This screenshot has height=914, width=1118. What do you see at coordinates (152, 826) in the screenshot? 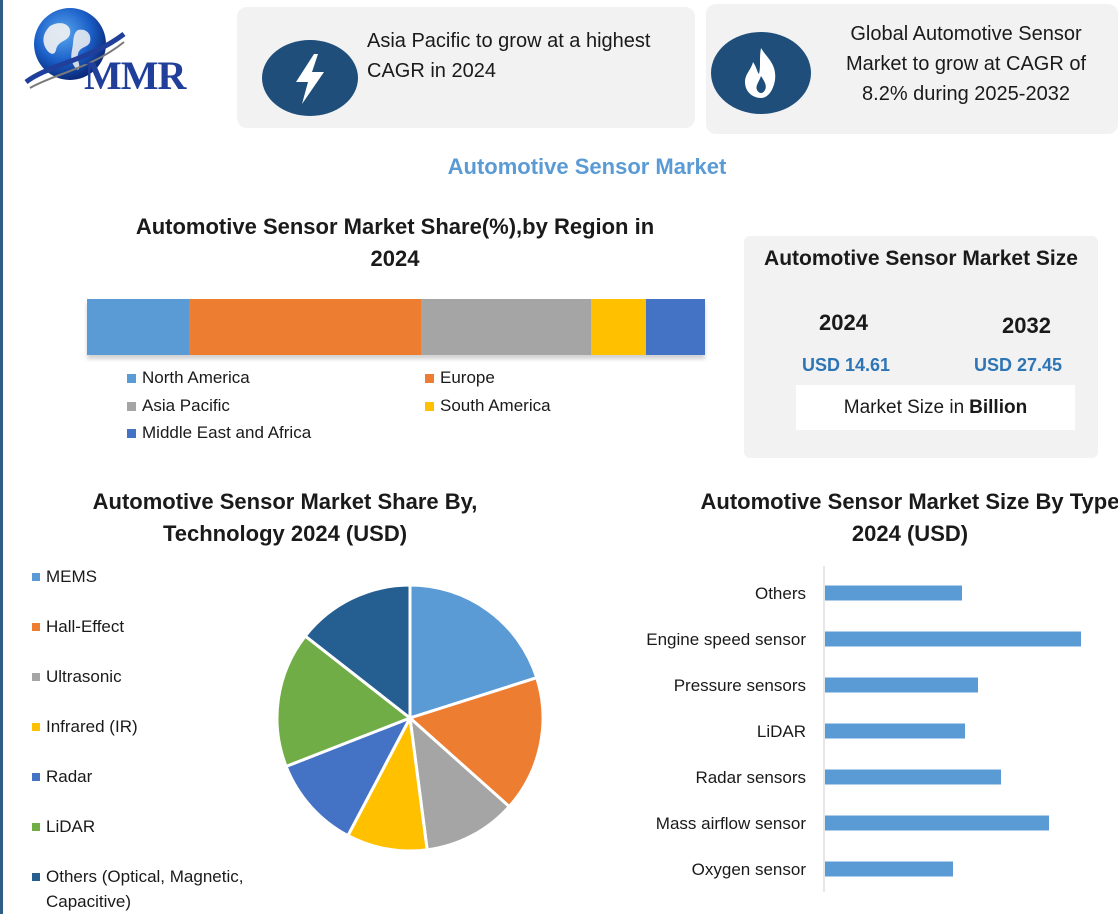
I see `technology-legend-item: LiDAR` at bounding box center [152, 826].